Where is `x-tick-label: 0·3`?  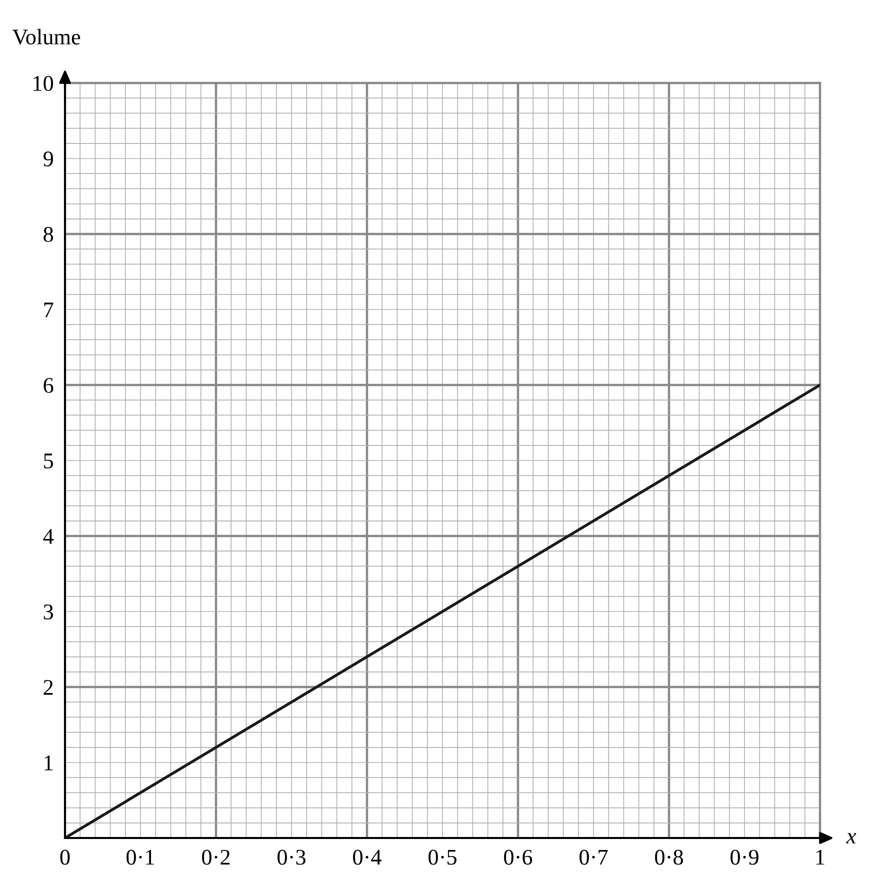
x-tick-label: 0·3 is located at coordinates (292, 857).